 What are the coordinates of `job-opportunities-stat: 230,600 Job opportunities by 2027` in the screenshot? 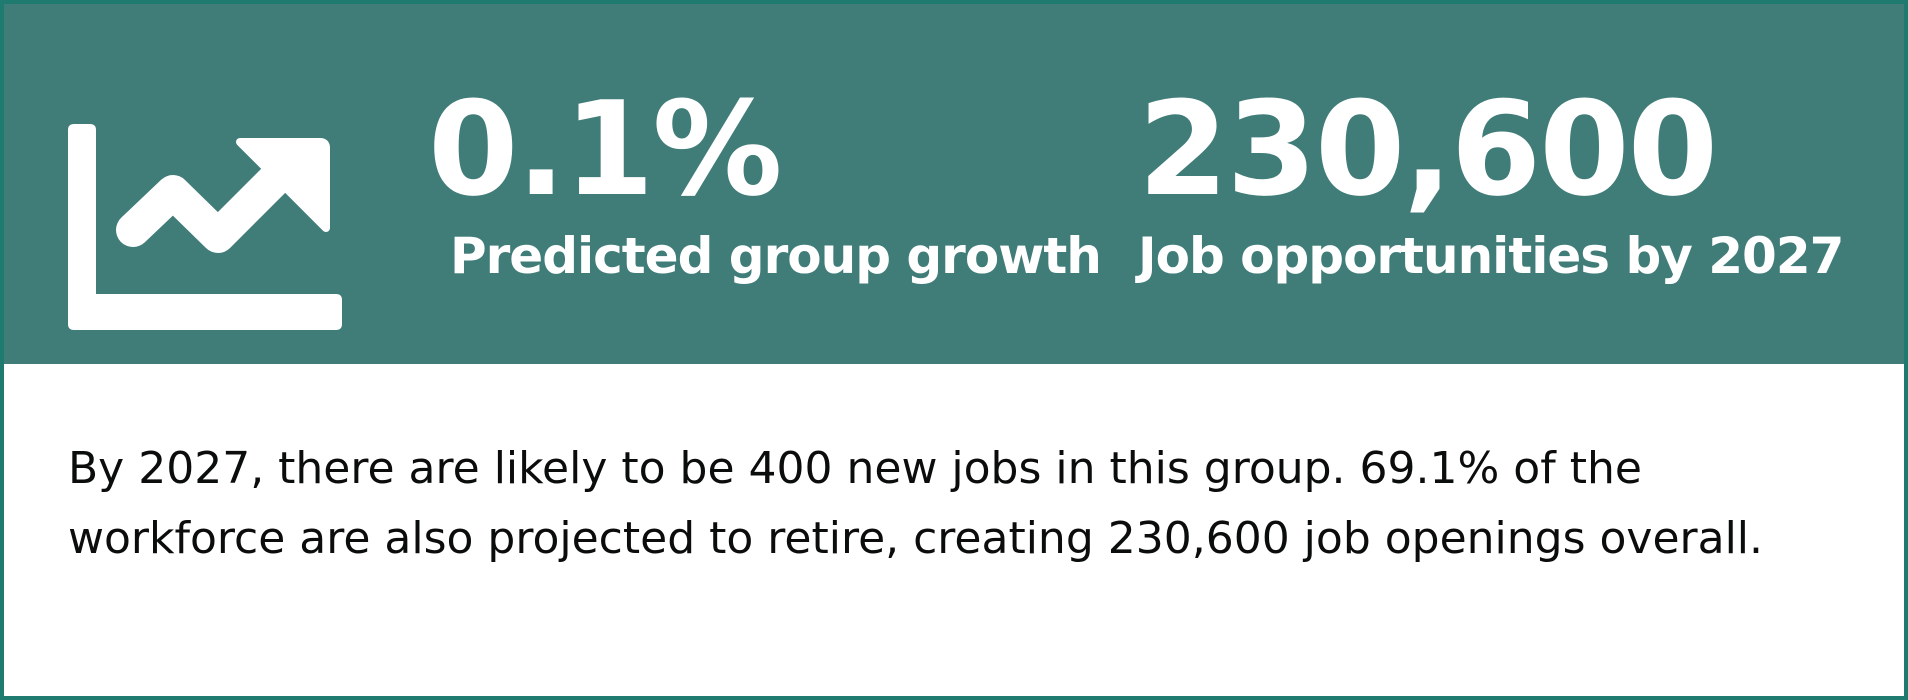 It's located at (1491, 179).